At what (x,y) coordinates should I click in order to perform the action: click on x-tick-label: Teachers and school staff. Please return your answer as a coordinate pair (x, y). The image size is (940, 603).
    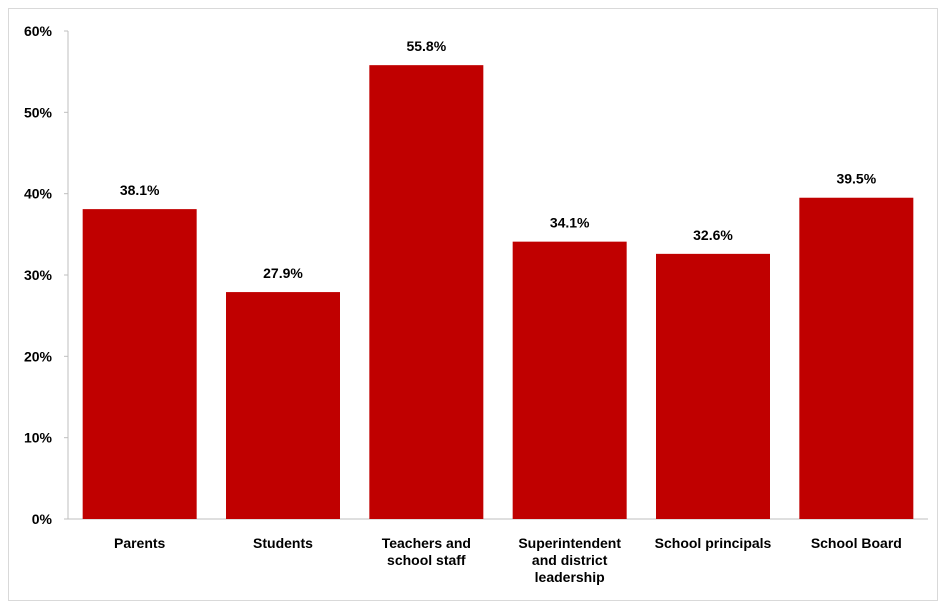
    Looking at the image, I should click on (426, 551).